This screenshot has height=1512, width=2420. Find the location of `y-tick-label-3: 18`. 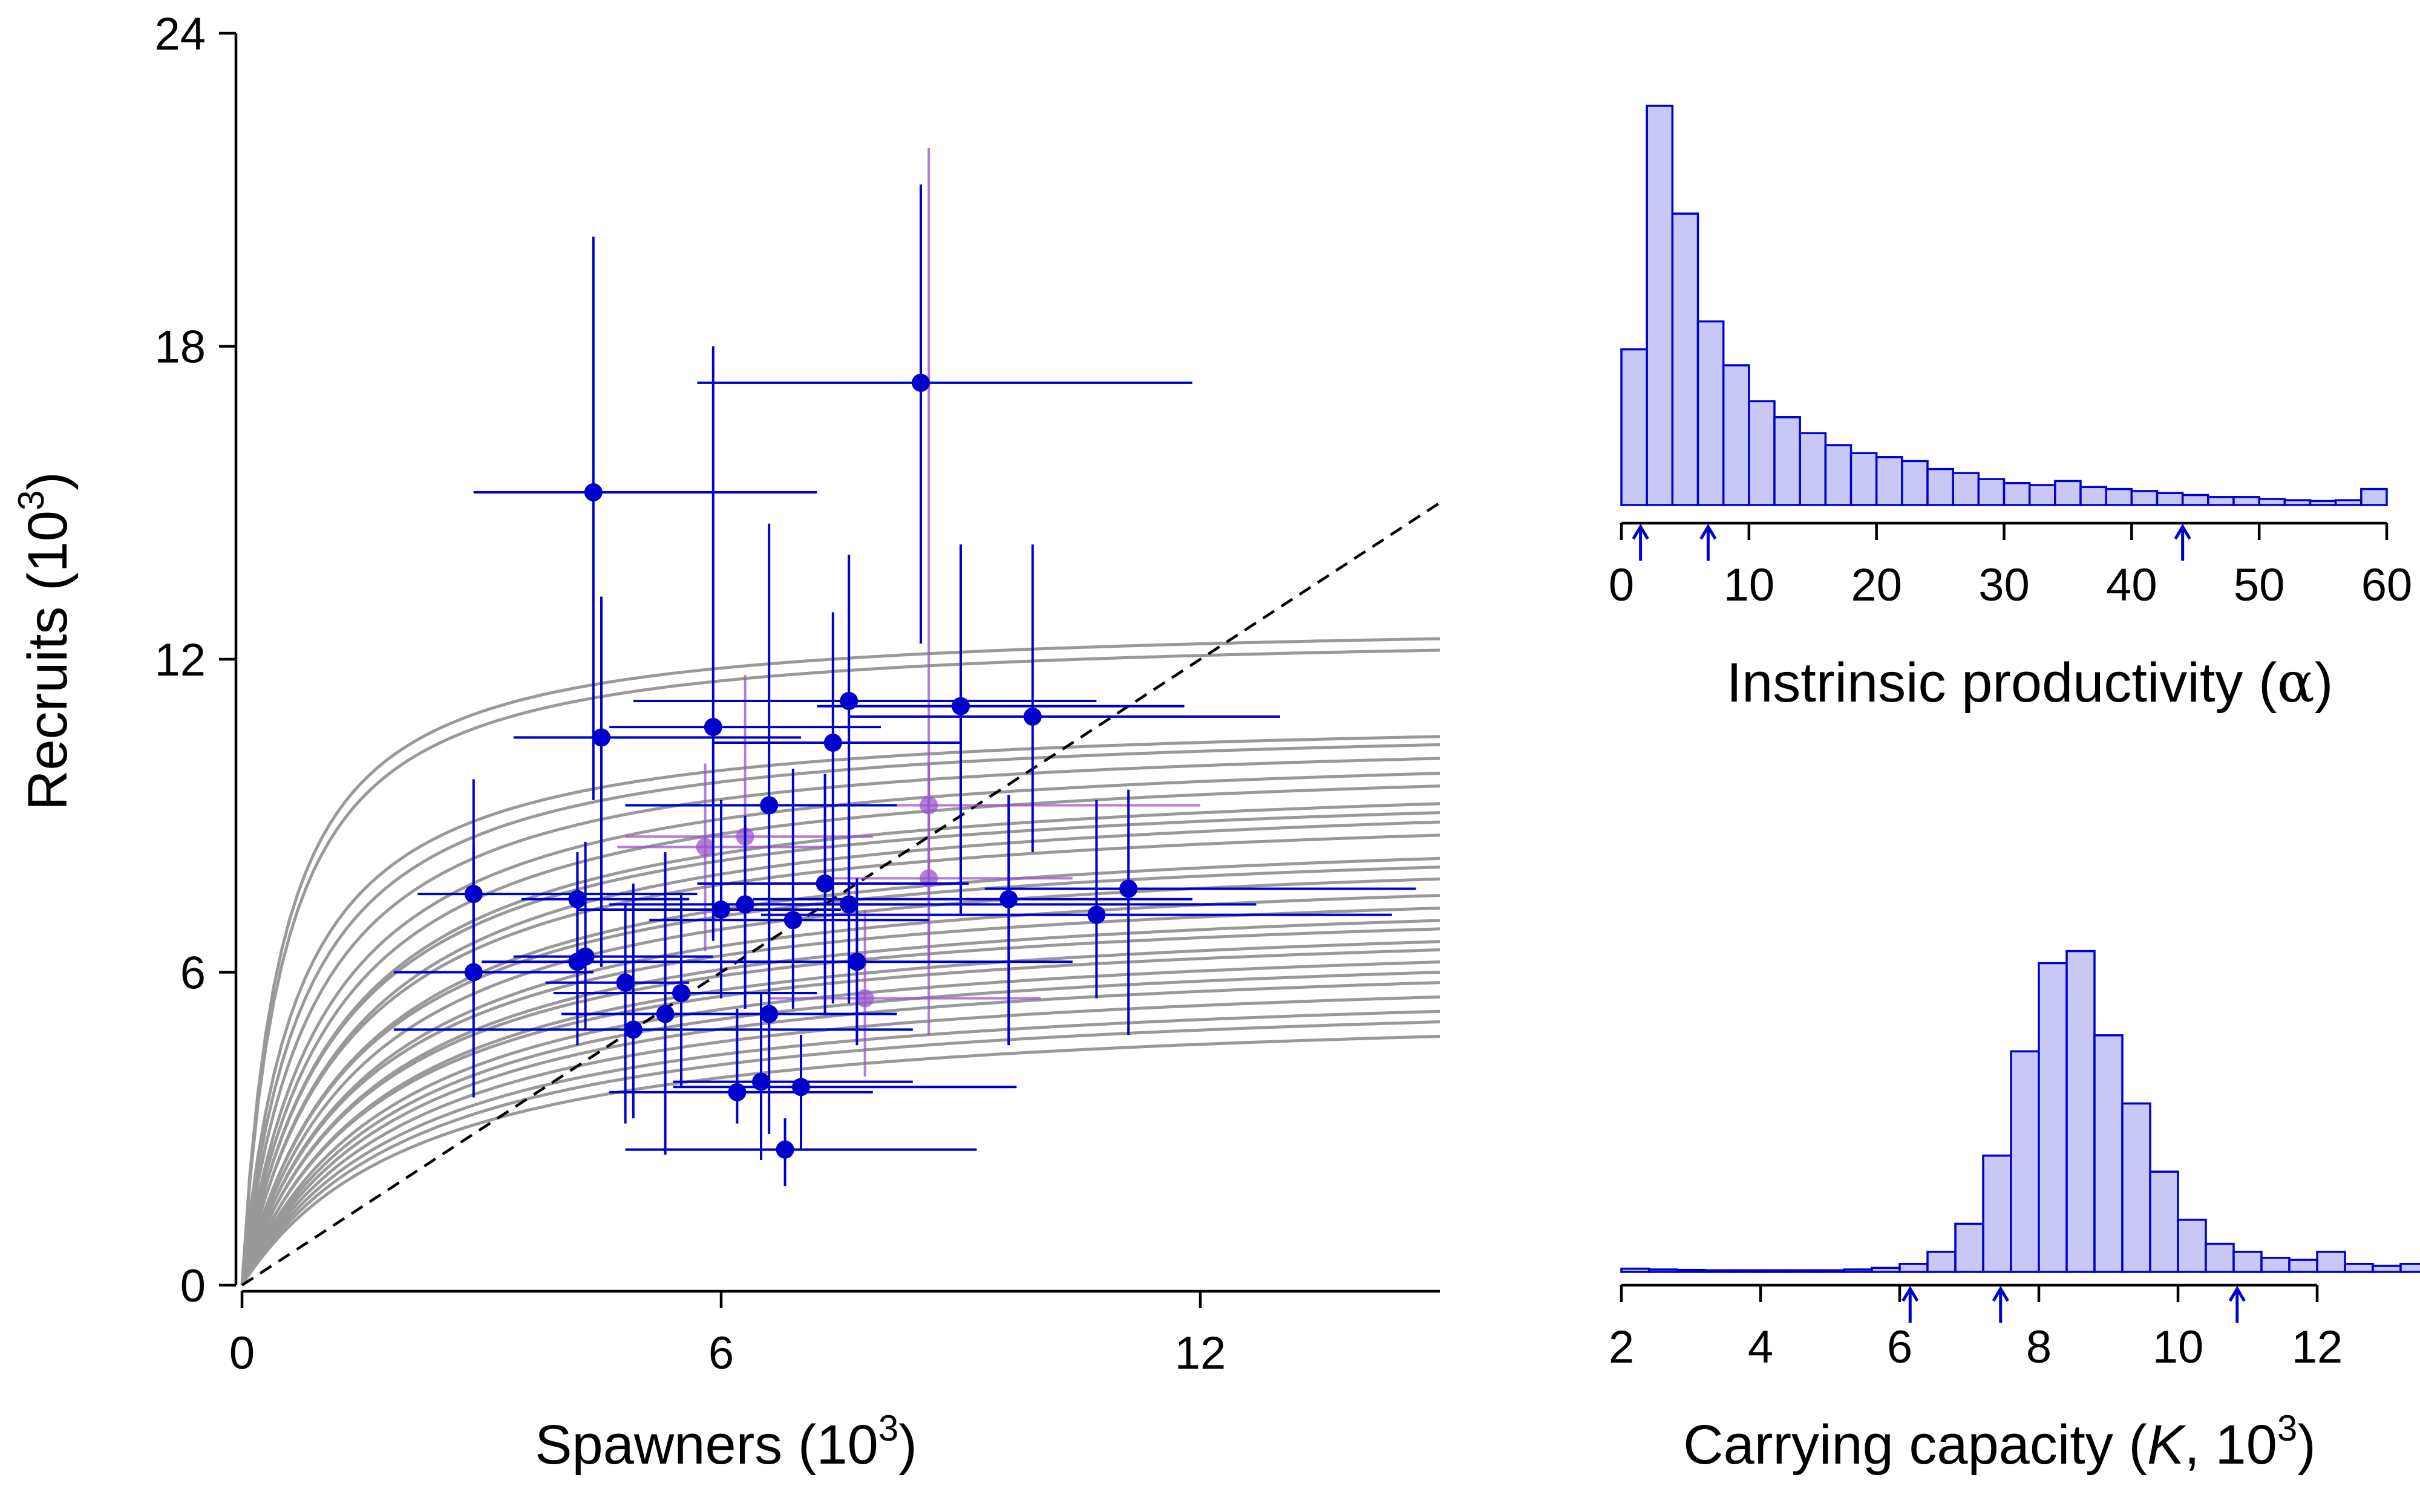

y-tick-label-3: 18 is located at coordinates (180, 347).